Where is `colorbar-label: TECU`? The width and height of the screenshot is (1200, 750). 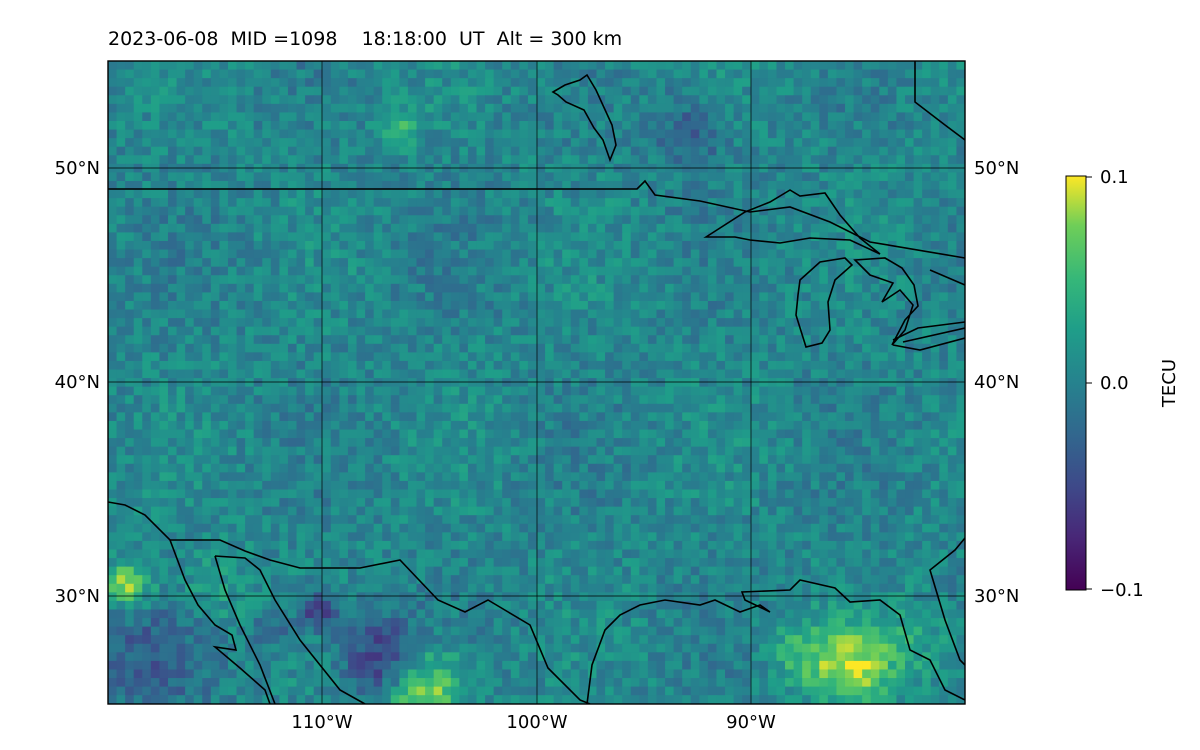 colorbar-label: TECU is located at coordinates (1169, 383).